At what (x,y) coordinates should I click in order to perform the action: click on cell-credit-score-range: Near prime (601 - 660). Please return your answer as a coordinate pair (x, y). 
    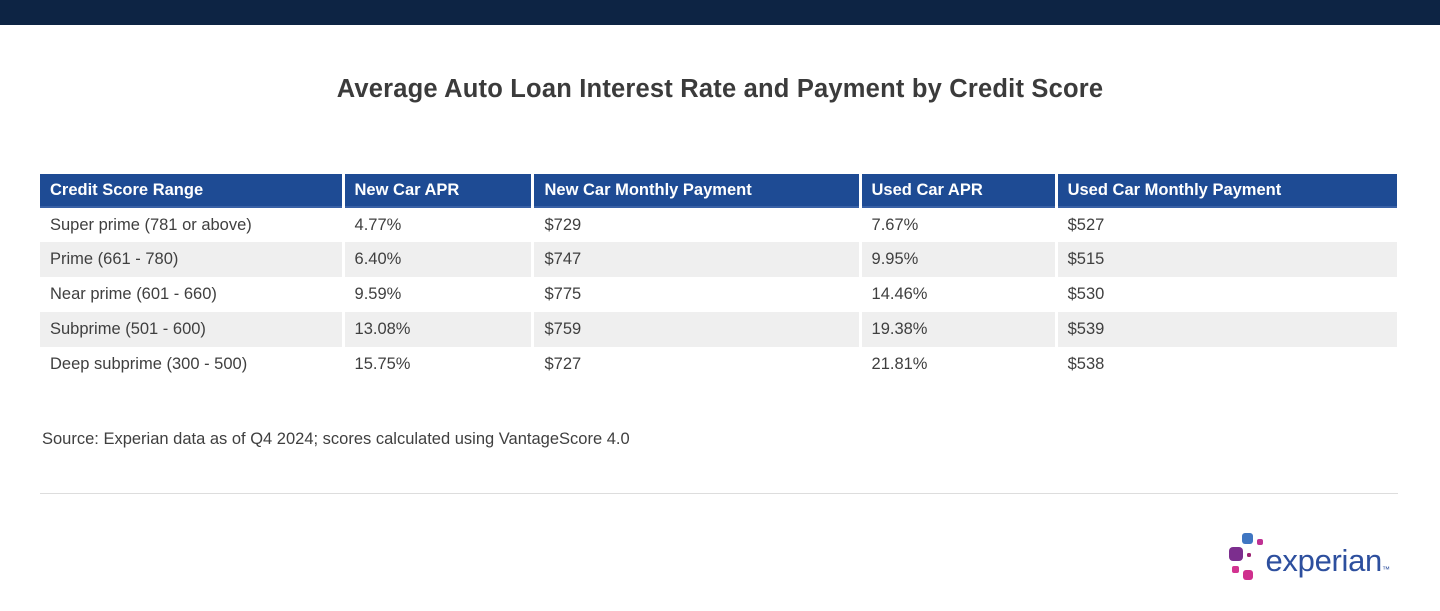
    Looking at the image, I should click on (192, 294).